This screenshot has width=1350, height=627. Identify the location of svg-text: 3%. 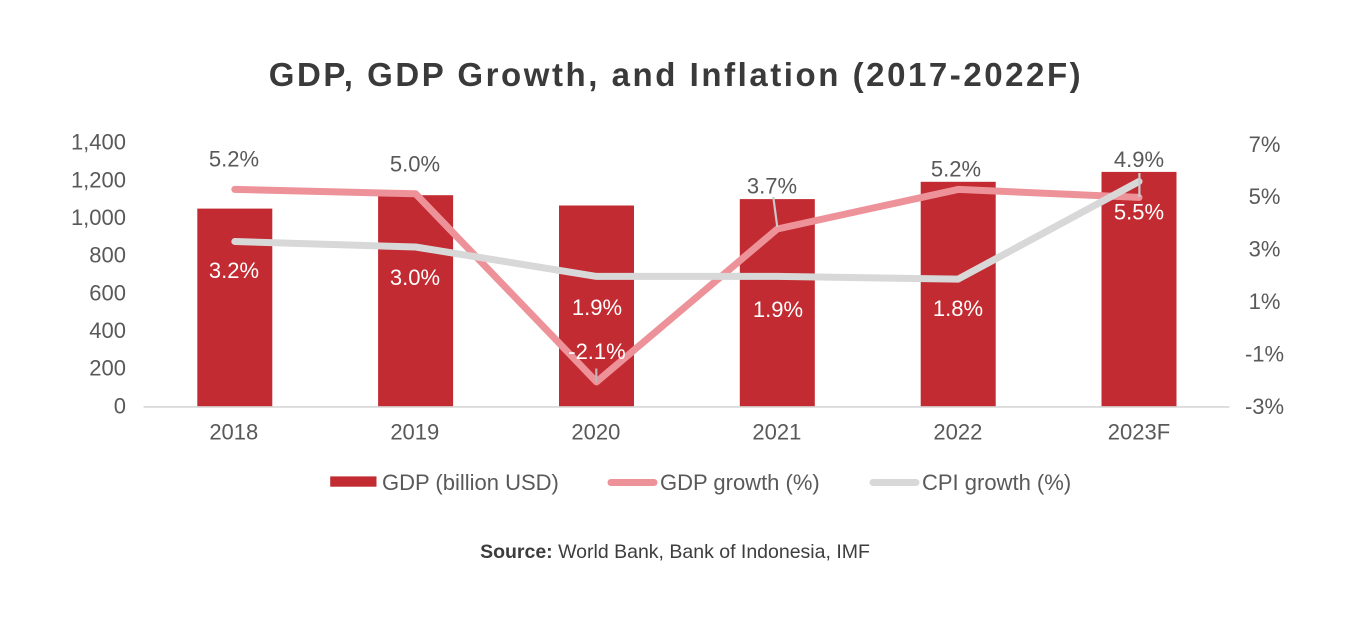
(1265, 248).